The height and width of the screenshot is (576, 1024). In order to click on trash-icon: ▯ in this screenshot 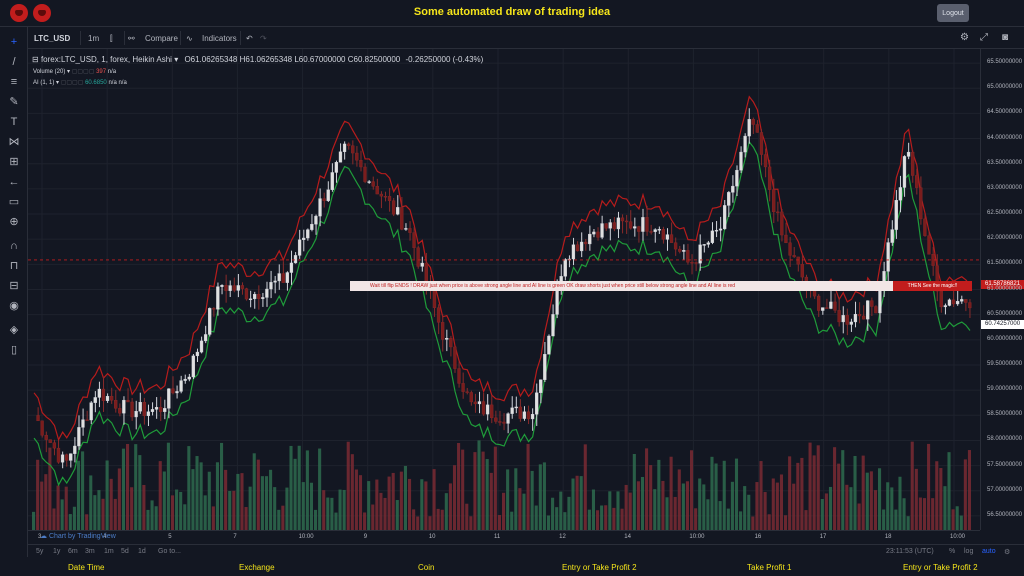, I will do `click(14, 350)`.